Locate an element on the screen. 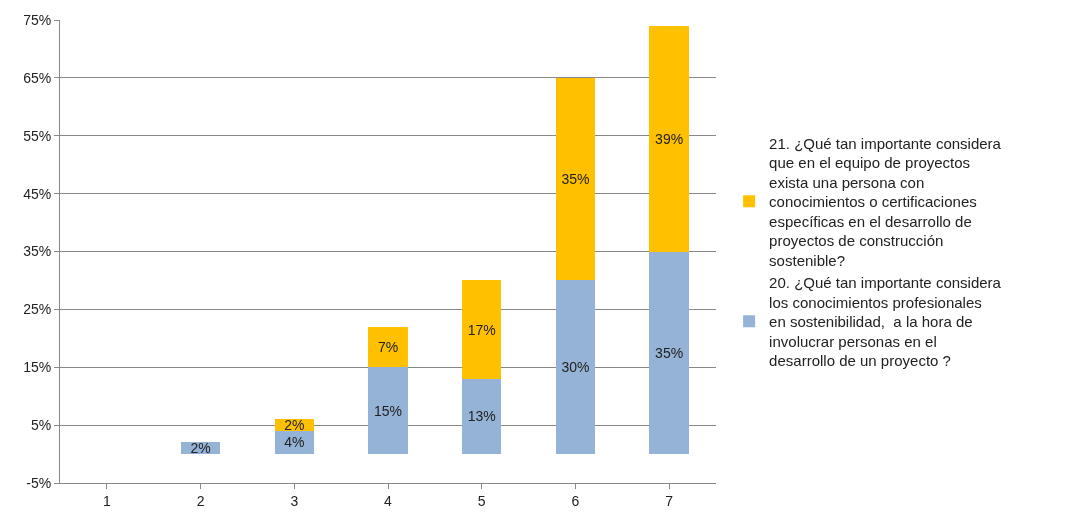 This screenshot has height=521, width=1076. y-tick-label: 55% is located at coordinates (37, 135).